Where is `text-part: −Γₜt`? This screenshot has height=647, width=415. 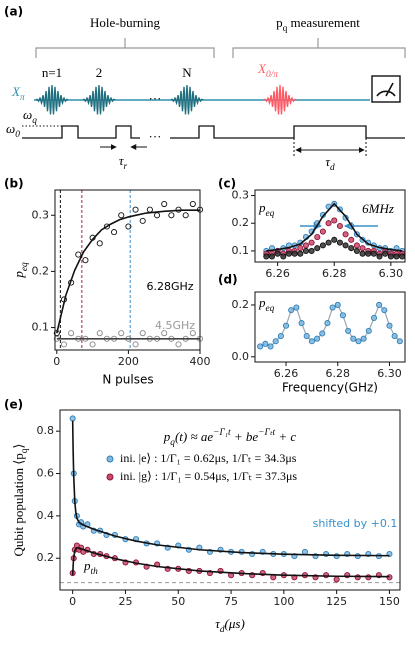
text-part: −Γₜt is located at coordinates (266, 433).